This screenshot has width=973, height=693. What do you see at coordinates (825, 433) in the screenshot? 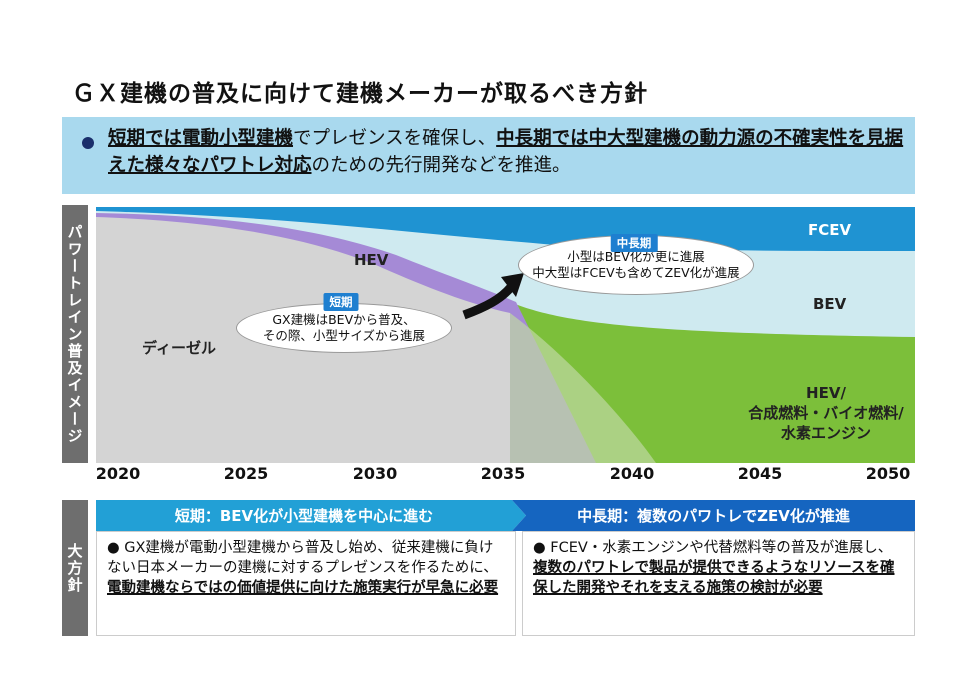
I see `hev2-line3: 水素エンジン` at bounding box center [825, 433].